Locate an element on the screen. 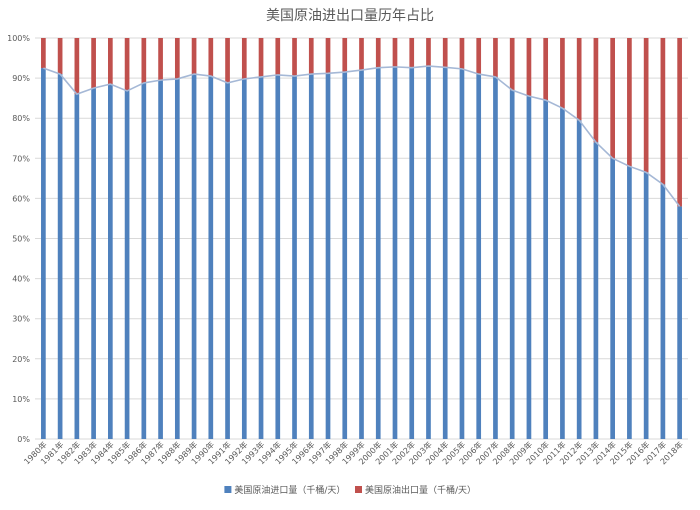 This screenshot has width=700, height=510. legend-label: 美国原油进口量（千桶/天） is located at coordinates (289, 490).